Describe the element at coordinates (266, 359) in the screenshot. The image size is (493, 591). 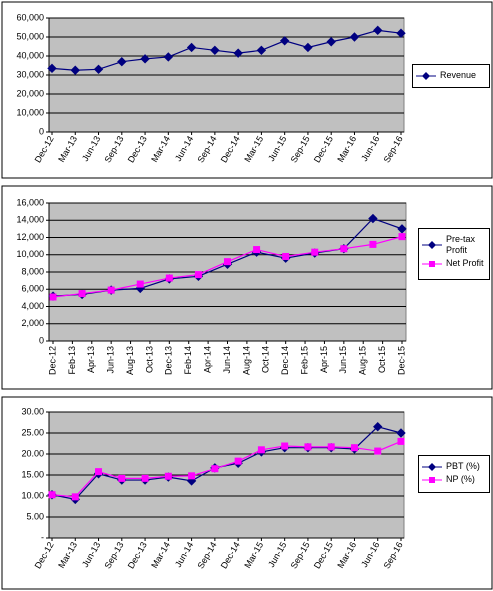
I see `x-tick-label: Oct-14` at that location.